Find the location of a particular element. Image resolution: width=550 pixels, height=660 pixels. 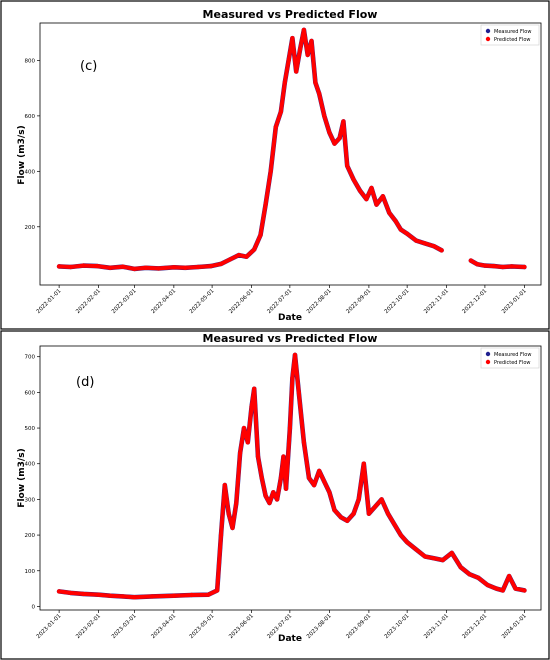

y-tick-label: 300 is located at coordinates (30, 500).